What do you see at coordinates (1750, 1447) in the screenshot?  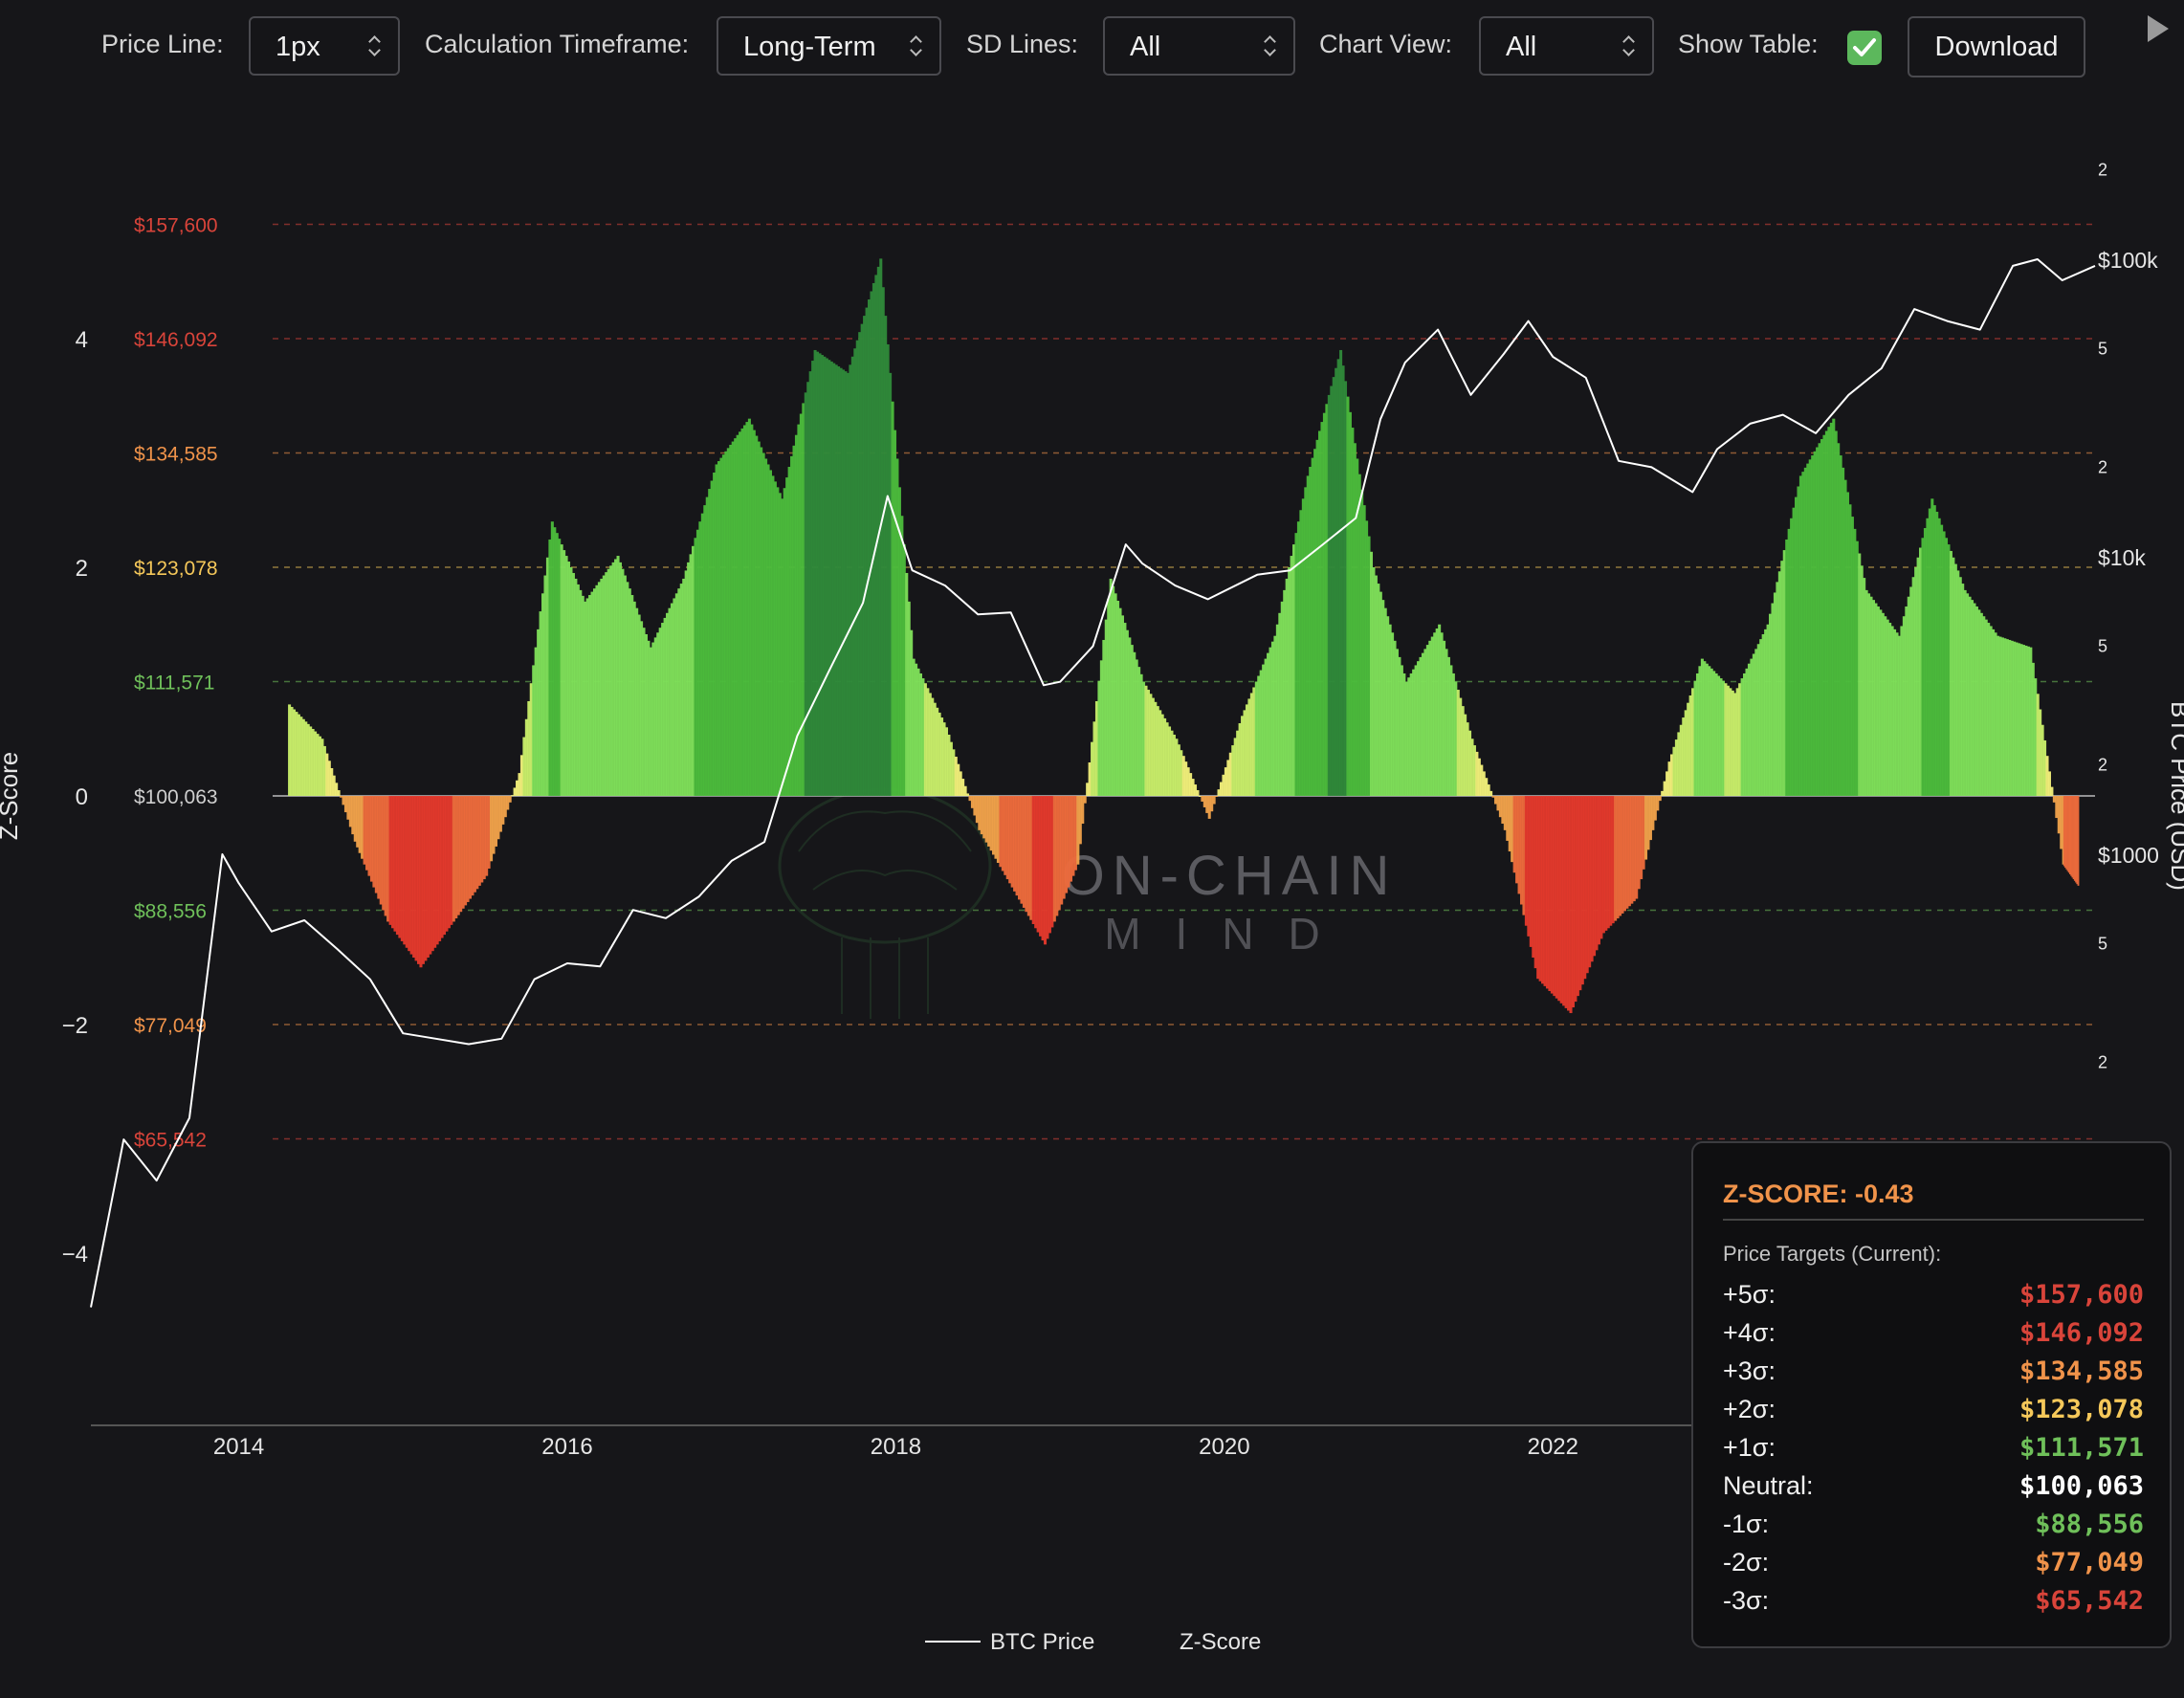 I see `price-target-label: +1σ:` at bounding box center [1750, 1447].